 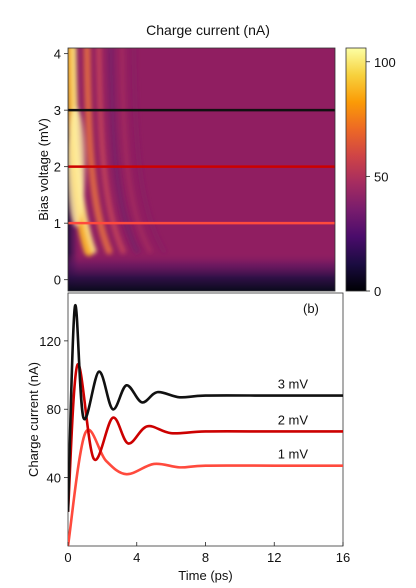 I want to click on lineplot-xtick-label-4: 4, so click(x=136, y=557).